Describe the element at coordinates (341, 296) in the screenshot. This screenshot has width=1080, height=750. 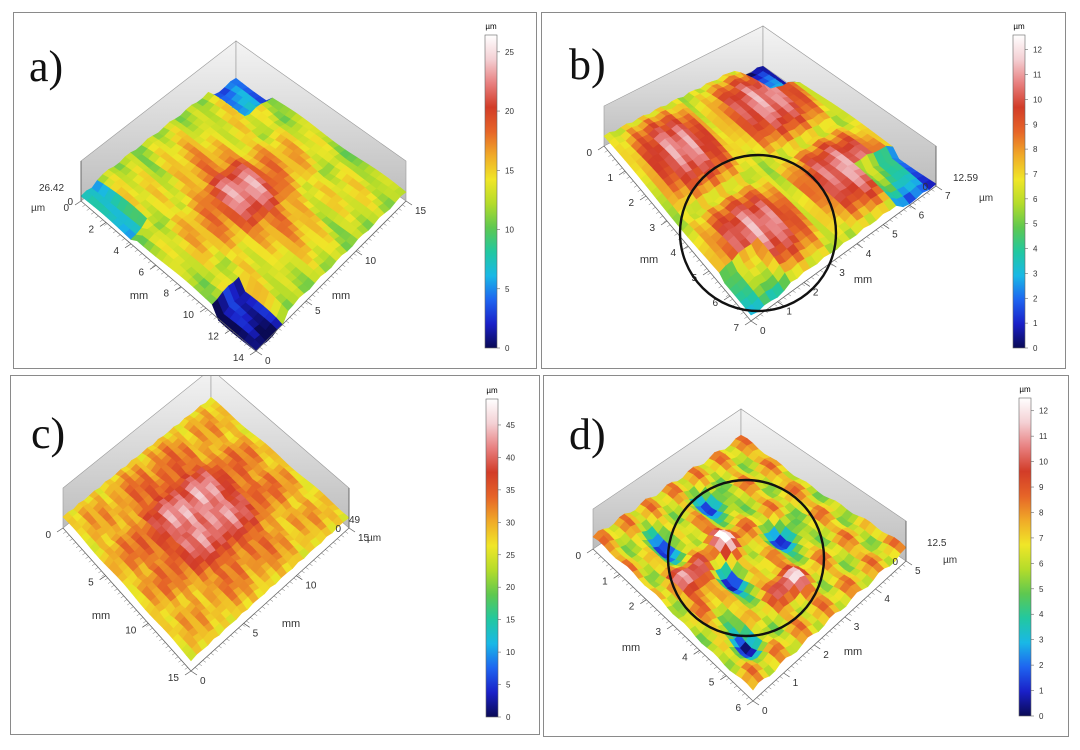
I see `y-axis-label: mm` at that location.